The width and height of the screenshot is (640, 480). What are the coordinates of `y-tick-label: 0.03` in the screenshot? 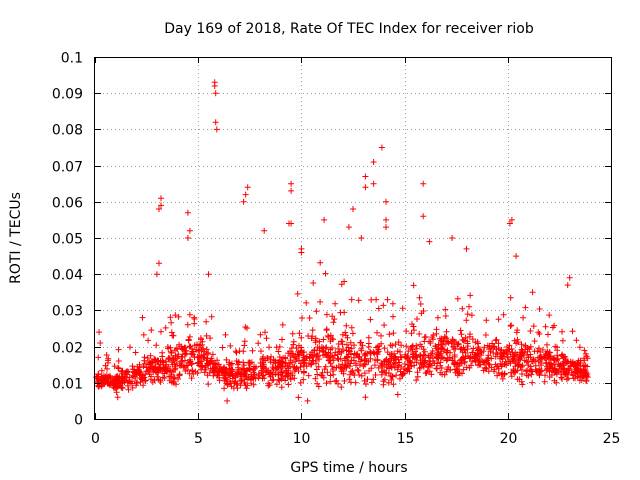 It's located at (67, 312).